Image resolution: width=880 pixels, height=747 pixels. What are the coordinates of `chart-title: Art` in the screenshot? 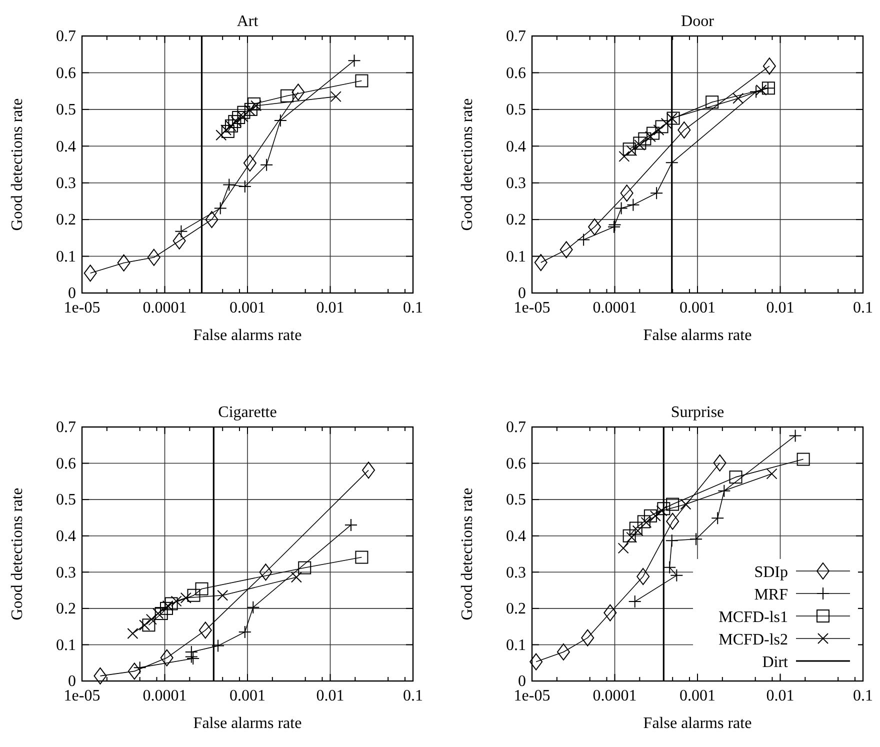 It's located at (247, 21).